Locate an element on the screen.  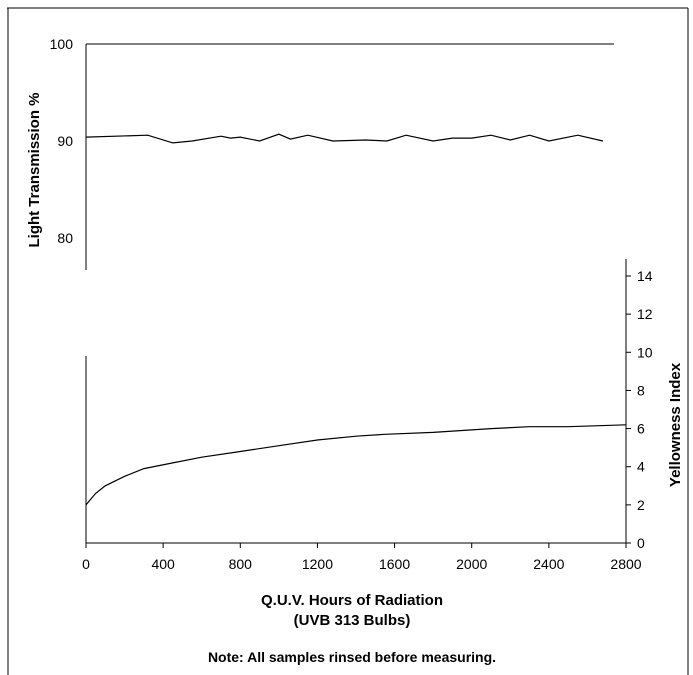
right-y-tick-label: 8 is located at coordinates (641, 390).